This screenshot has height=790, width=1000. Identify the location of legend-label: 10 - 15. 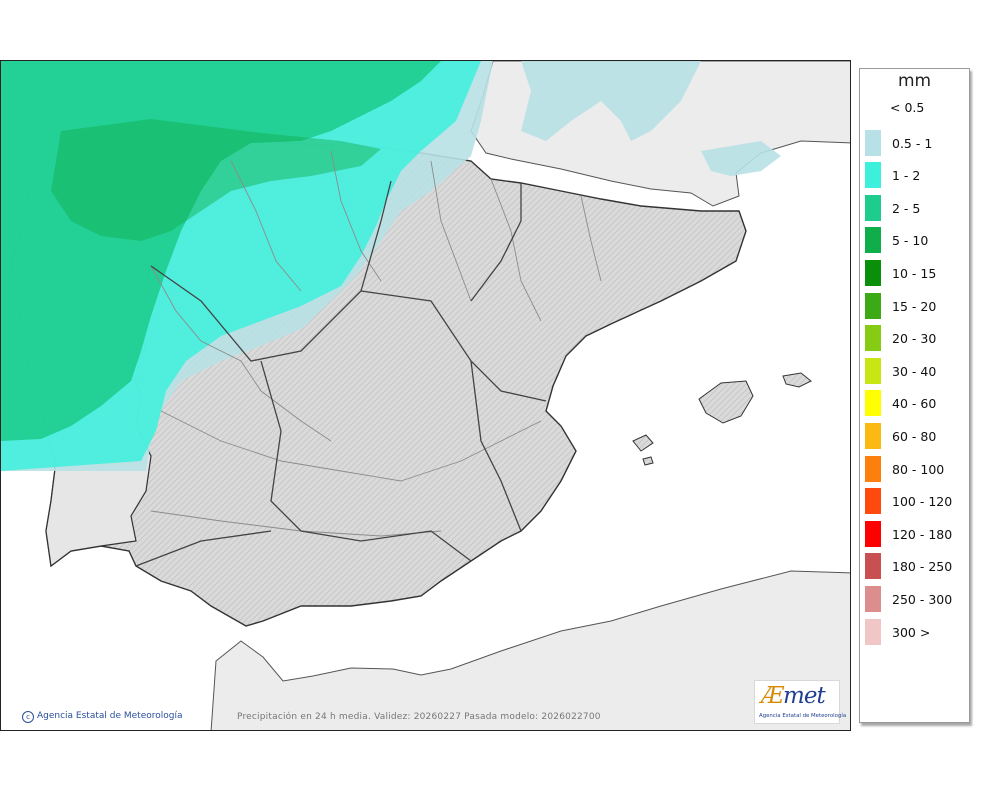
(914, 273).